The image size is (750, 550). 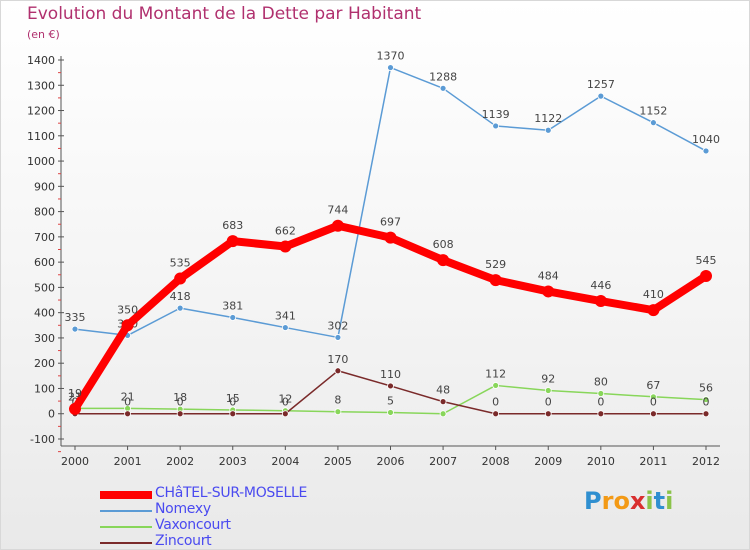 What do you see at coordinates (43, 34) in the screenshot?
I see `chart-subtitle: (en €)` at bounding box center [43, 34].